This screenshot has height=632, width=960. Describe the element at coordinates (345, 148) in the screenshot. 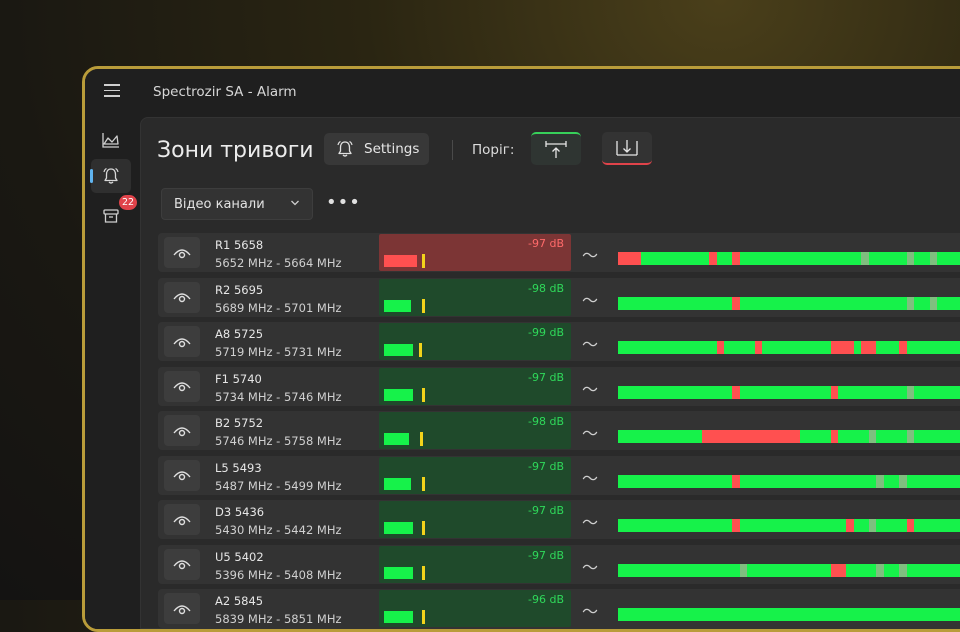

I see `bell-settings-icon` at that location.